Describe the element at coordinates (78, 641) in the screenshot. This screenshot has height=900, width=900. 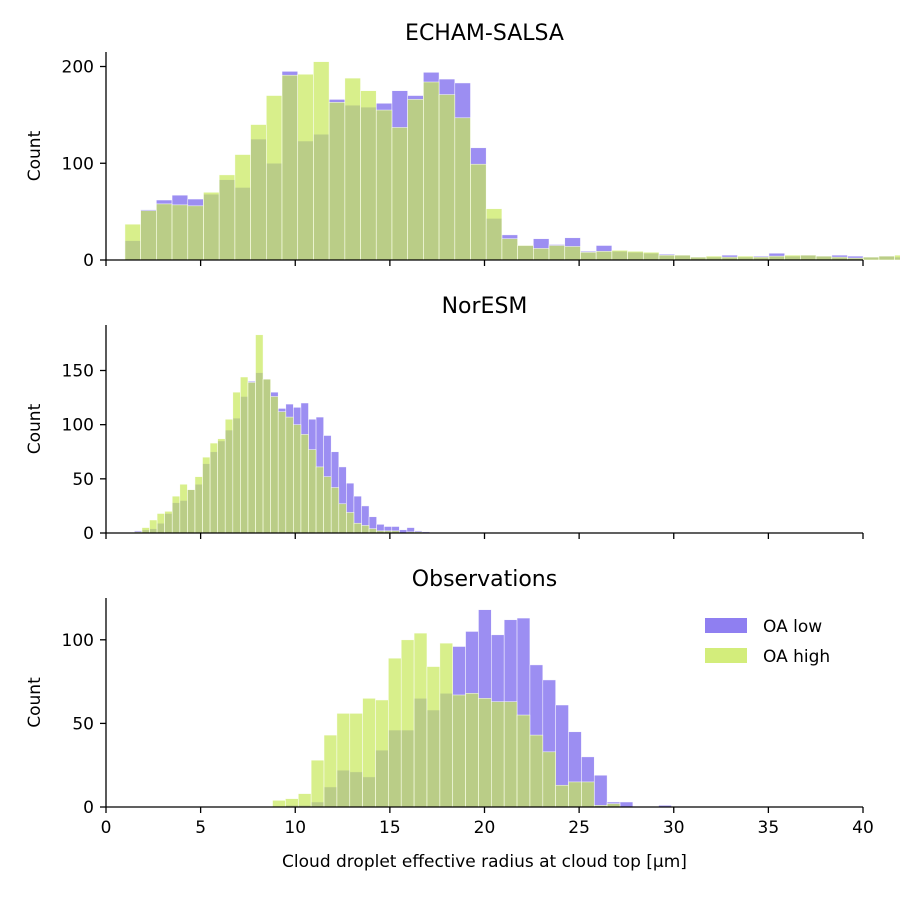
I see `panel-3-y-tick-label: 100` at that location.